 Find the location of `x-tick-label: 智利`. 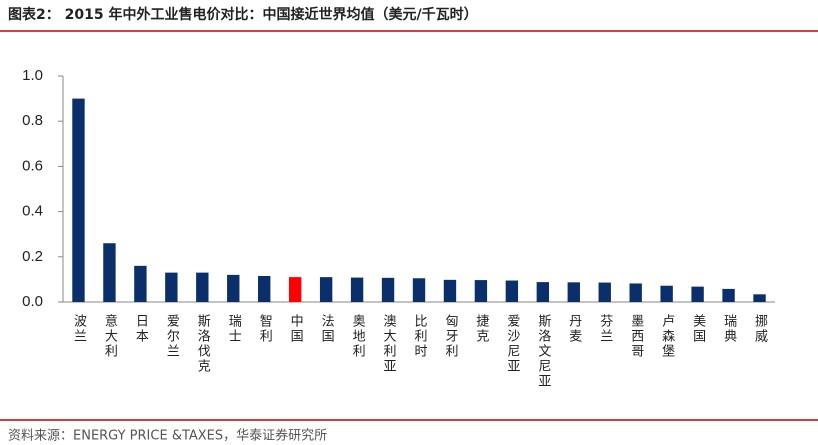

x-tick-label: 智利 is located at coordinates (265, 329).